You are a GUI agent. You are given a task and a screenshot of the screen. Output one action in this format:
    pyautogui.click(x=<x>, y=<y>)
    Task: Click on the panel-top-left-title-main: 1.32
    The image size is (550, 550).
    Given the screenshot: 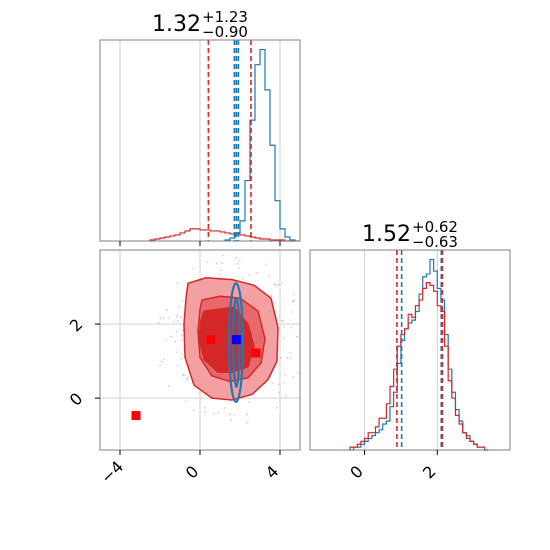 What is the action you would take?
    pyautogui.click(x=176, y=24)
    